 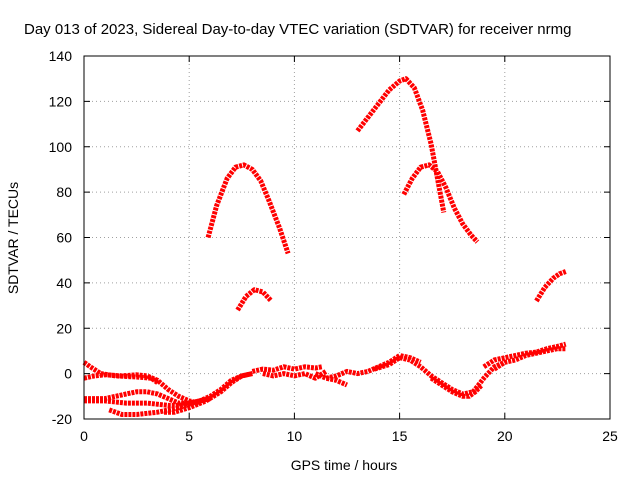 I want to click on y-tick-label: 40, so click(x=64, y=283).